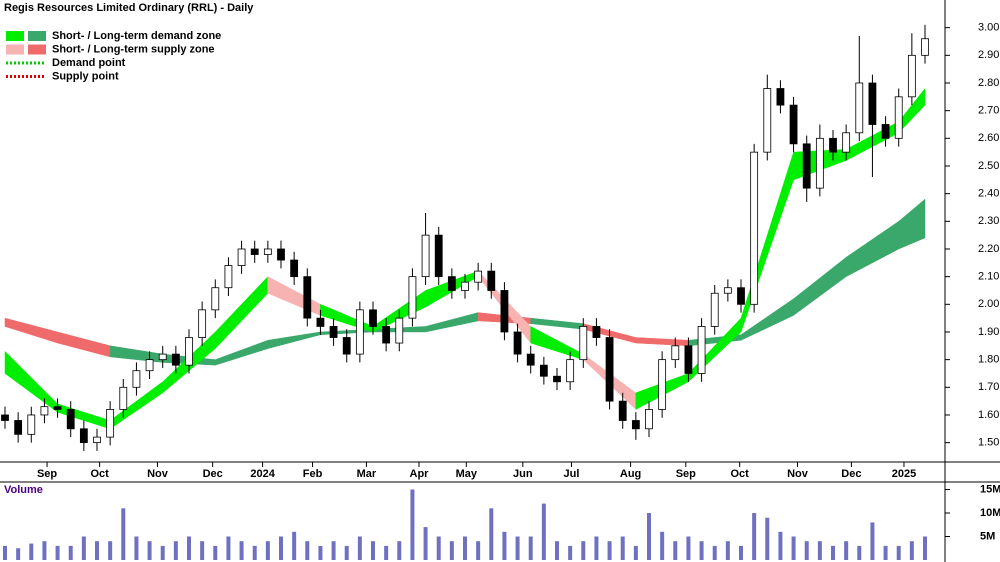 This screenshot has width=1000, height=562. I want to click on y-tick-label: 3.00, so click(988, 28).